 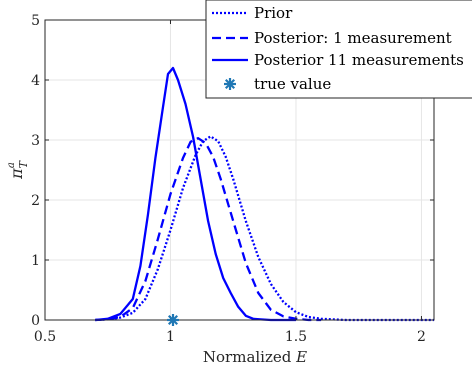 I want to click on legend-marker-swatch, so click(x=230, y=84).